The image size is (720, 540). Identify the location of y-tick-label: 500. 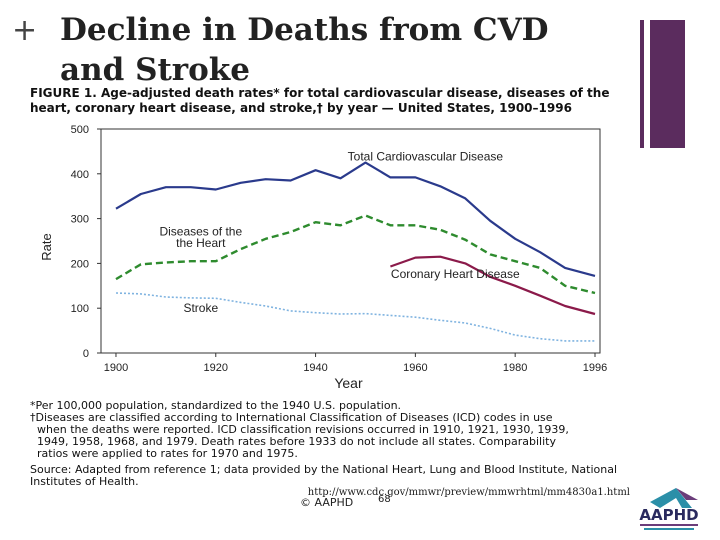
(80, 130).